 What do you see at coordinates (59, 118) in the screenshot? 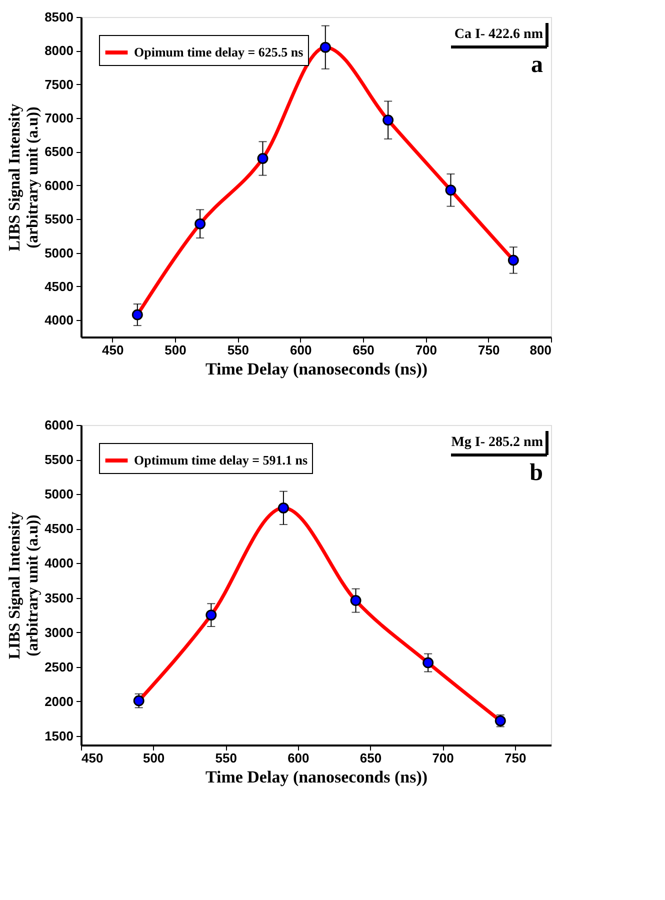
I see `y-tick-label: 7000` at bounding box center [59, 118].